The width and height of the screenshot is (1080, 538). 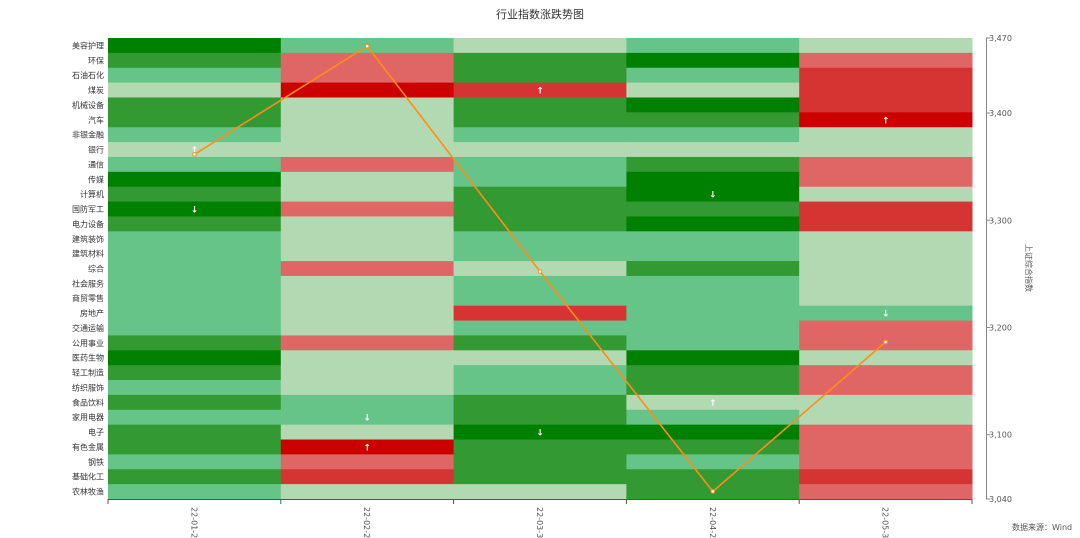 What do you see at coordinates (88, 239) in the screenshot?
I see `category-label-14: 建筑装饰` at bounding box center [88, 239].